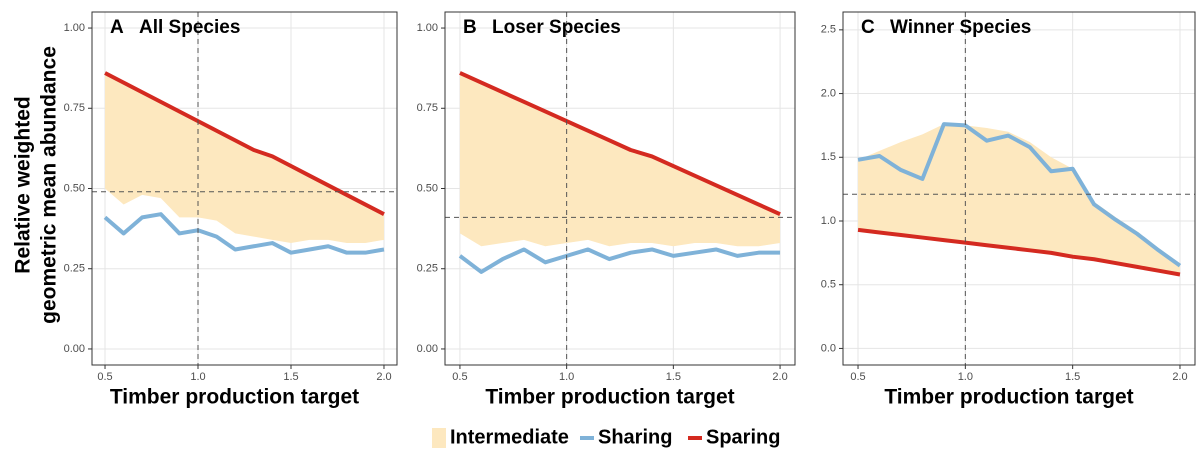  Describe the element at coordinates (635, 437) in the screenshot. I see `legend-label: Sharing` at that location.